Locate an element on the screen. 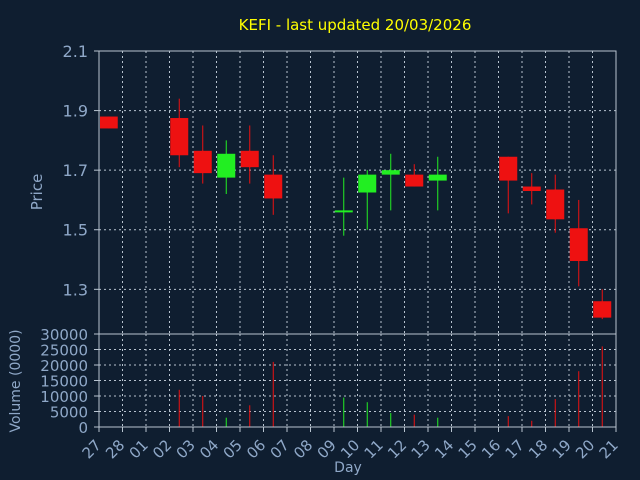 The width and height of the screenshot is (640, 480). x-tick-label: 10 is located at coordinates (350, 449).